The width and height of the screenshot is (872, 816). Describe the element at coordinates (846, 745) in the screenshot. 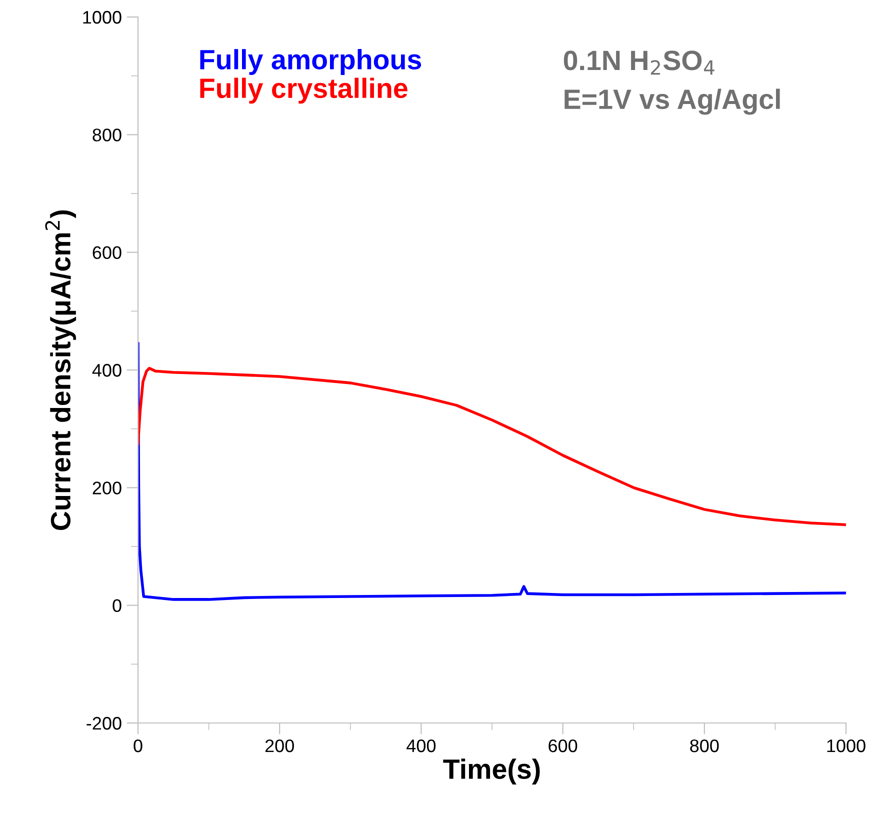

I see `x-tick-label: 1000` at that location.